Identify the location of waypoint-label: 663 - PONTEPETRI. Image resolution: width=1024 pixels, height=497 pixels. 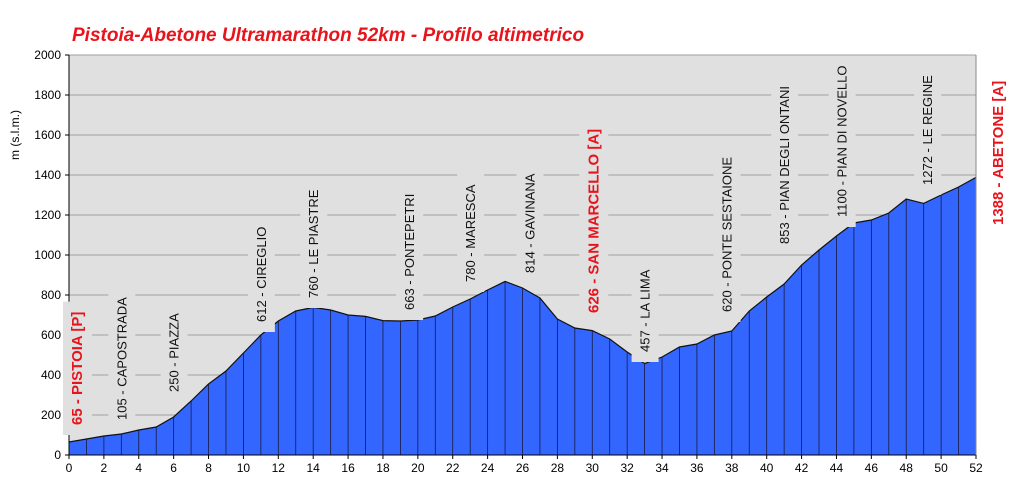
(409, 252).